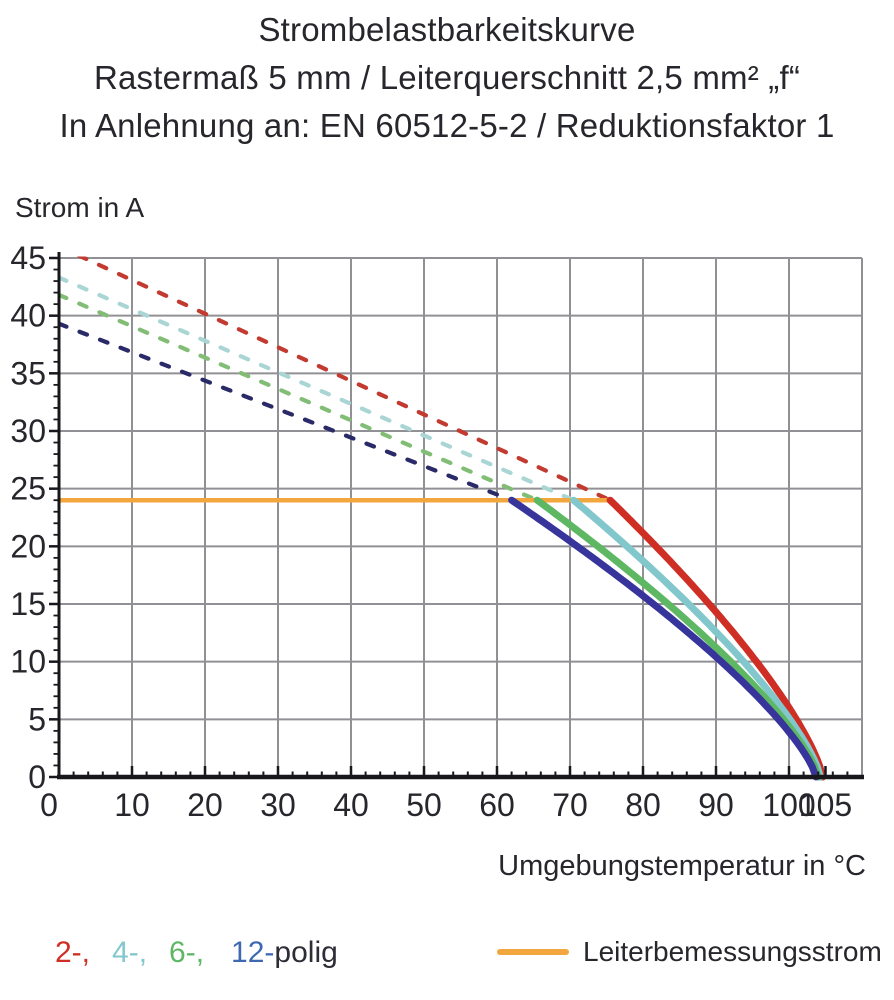 The width and height of the screenshot is (894, 1000). Describe the element at coordinates (497, 805) in the screenshot. I see `x-tick-label: 60` at that location.